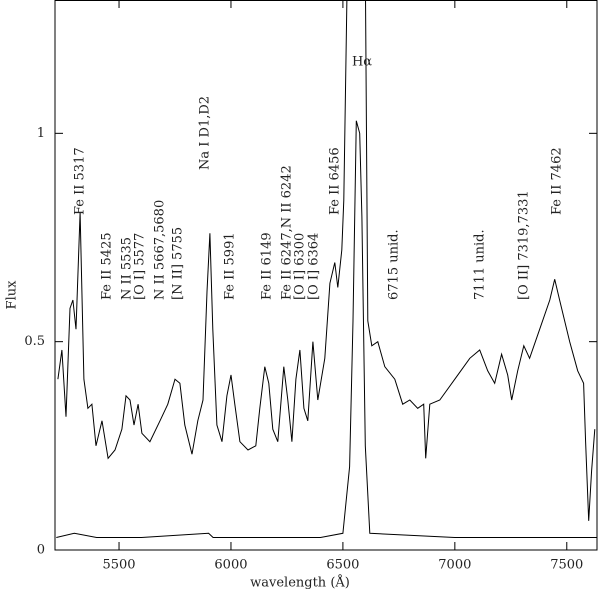 This screenshot has width=600, height=601. What do you see at coordinates (34, 341) in the screenshot?
I see `y-tick-label: 0.5` at bounding box center [34, 341].